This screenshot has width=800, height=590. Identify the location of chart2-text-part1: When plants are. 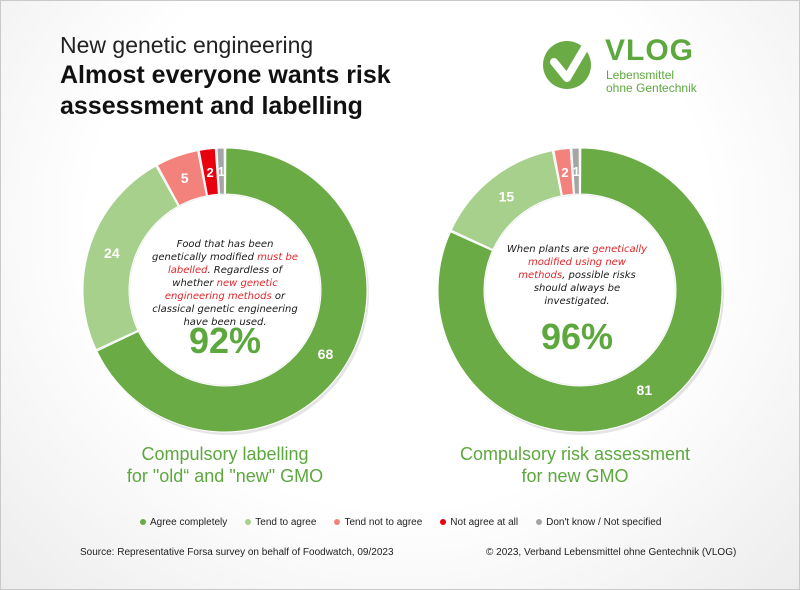
(549, 249).